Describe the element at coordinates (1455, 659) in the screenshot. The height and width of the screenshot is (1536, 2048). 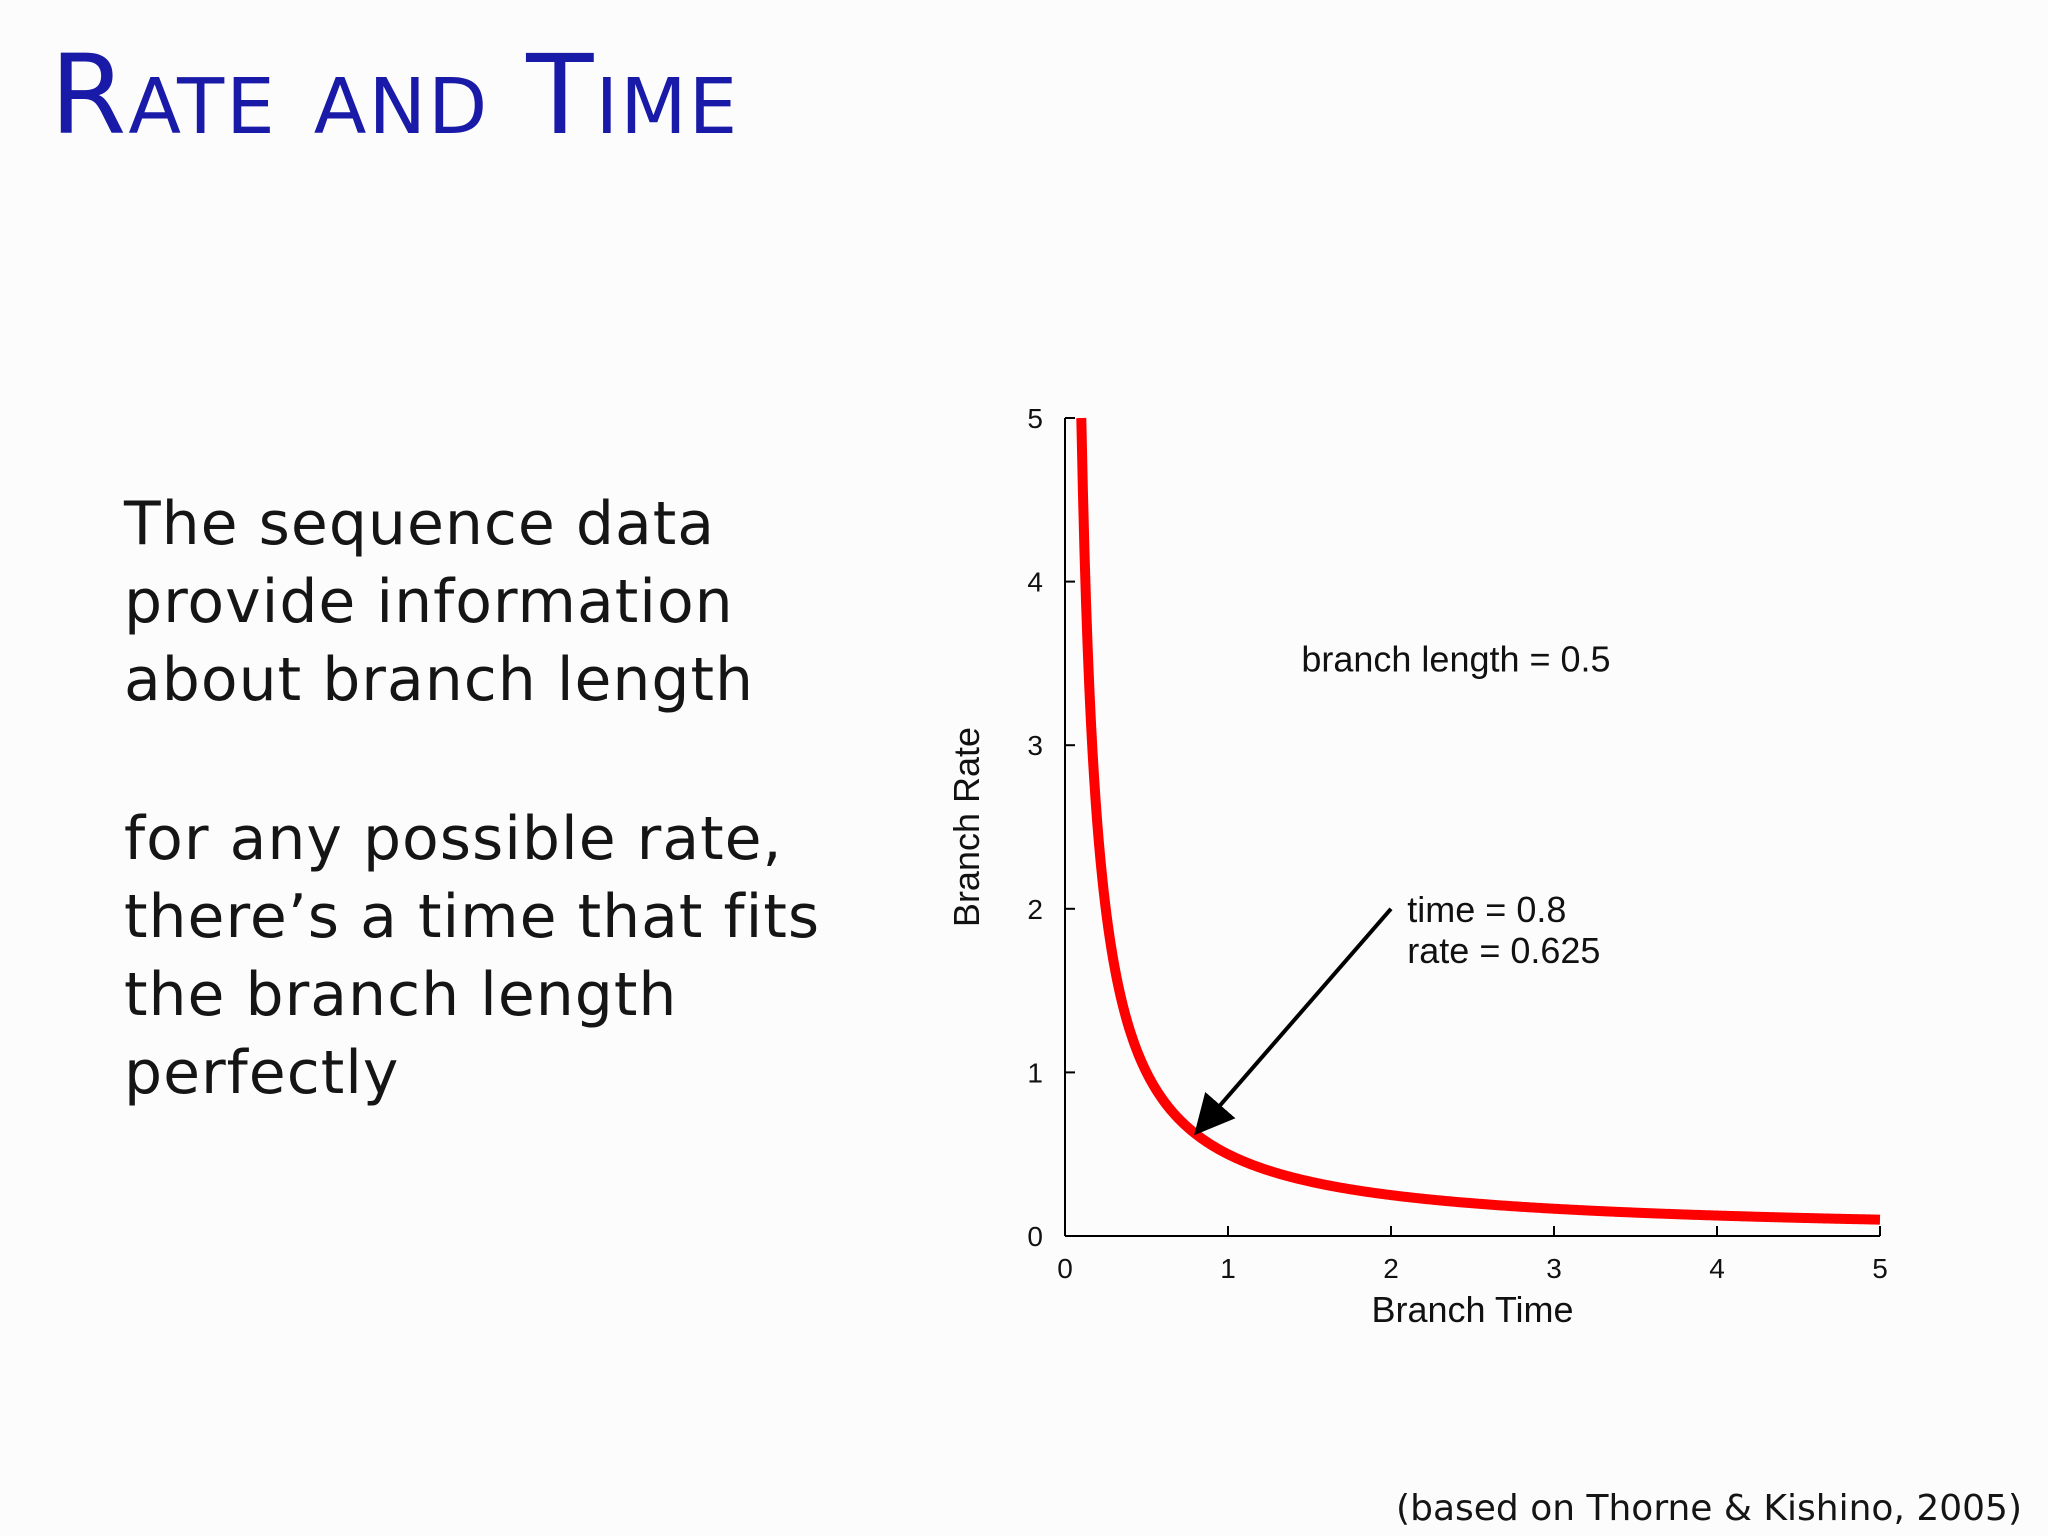
I see `branch-length-annotation: branch length = 0.5` at that location.